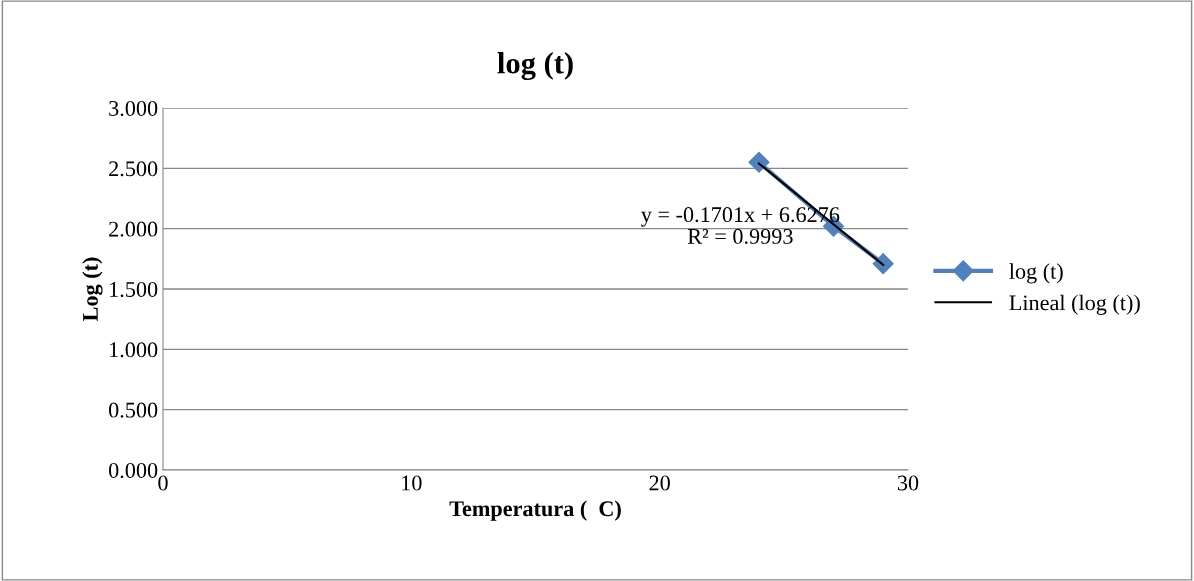 The width and height of the screenshot is (1194, 581). What do you see at coordinates (659, 483) in the screenshot?
I see `x-tick-label: 20` at bounding box center [659, 483].